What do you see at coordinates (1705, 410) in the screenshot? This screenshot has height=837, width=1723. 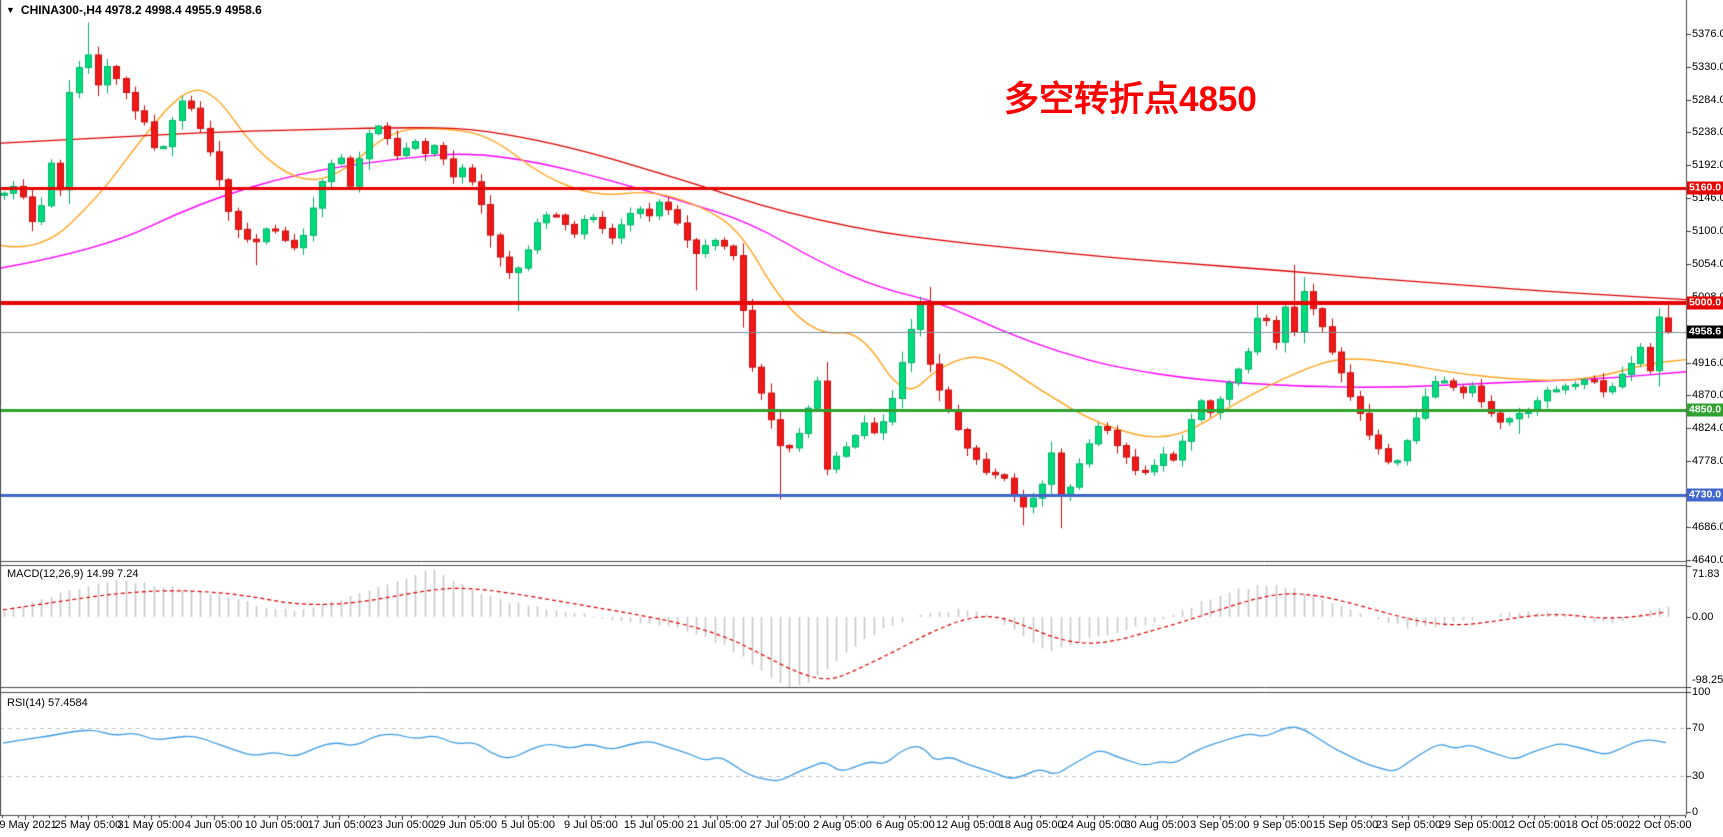 I see `price-level-badge: 4850.0` at bounding box center [1705, 410].